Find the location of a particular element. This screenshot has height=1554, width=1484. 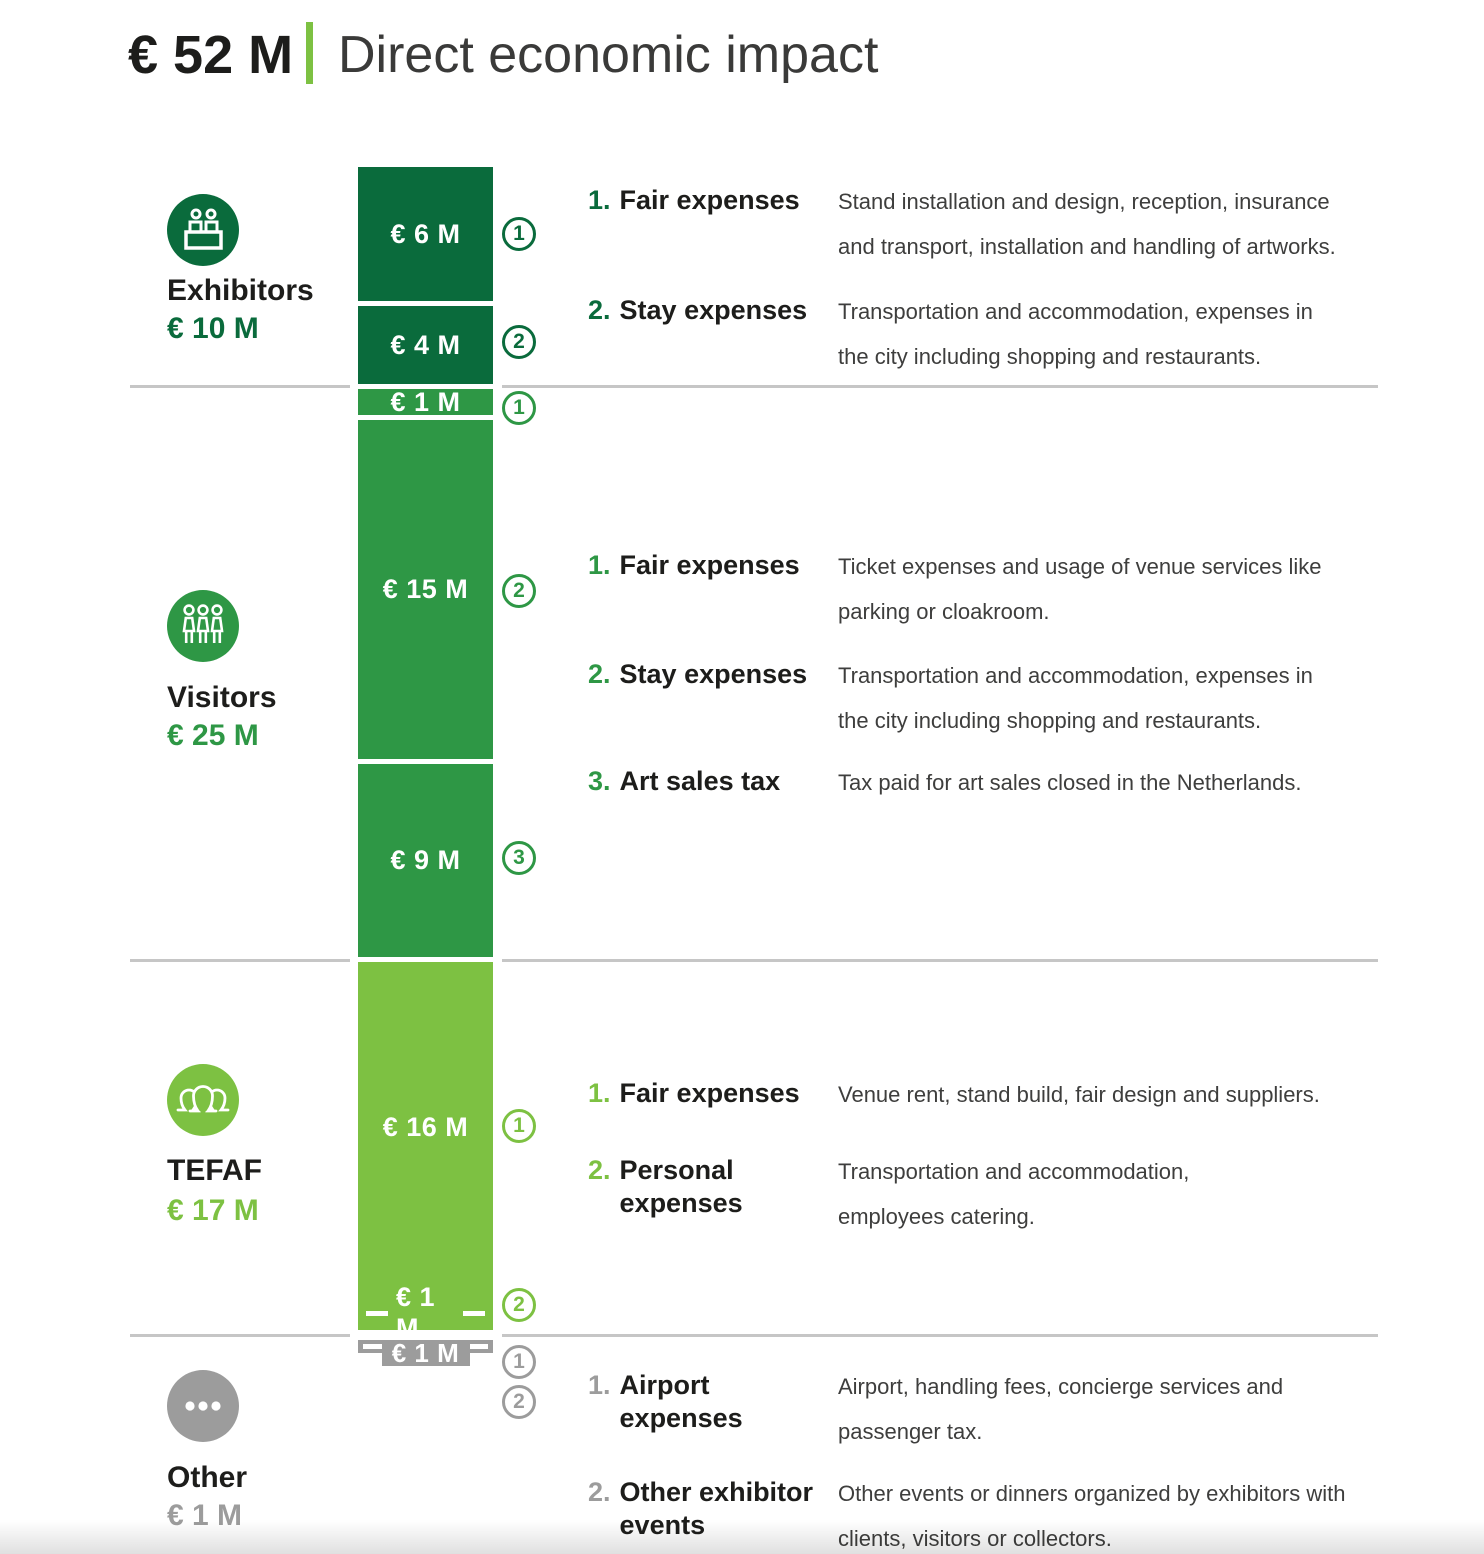

marker-visitors-3: 3 is located at coordinates (519, 858).